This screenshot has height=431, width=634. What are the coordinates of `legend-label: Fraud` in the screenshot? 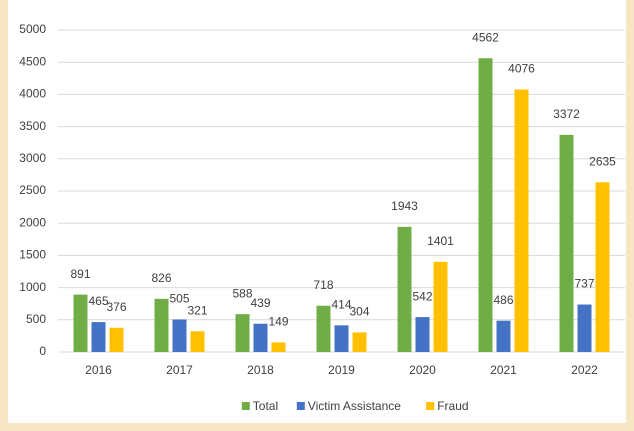 It's located at (452, 406).